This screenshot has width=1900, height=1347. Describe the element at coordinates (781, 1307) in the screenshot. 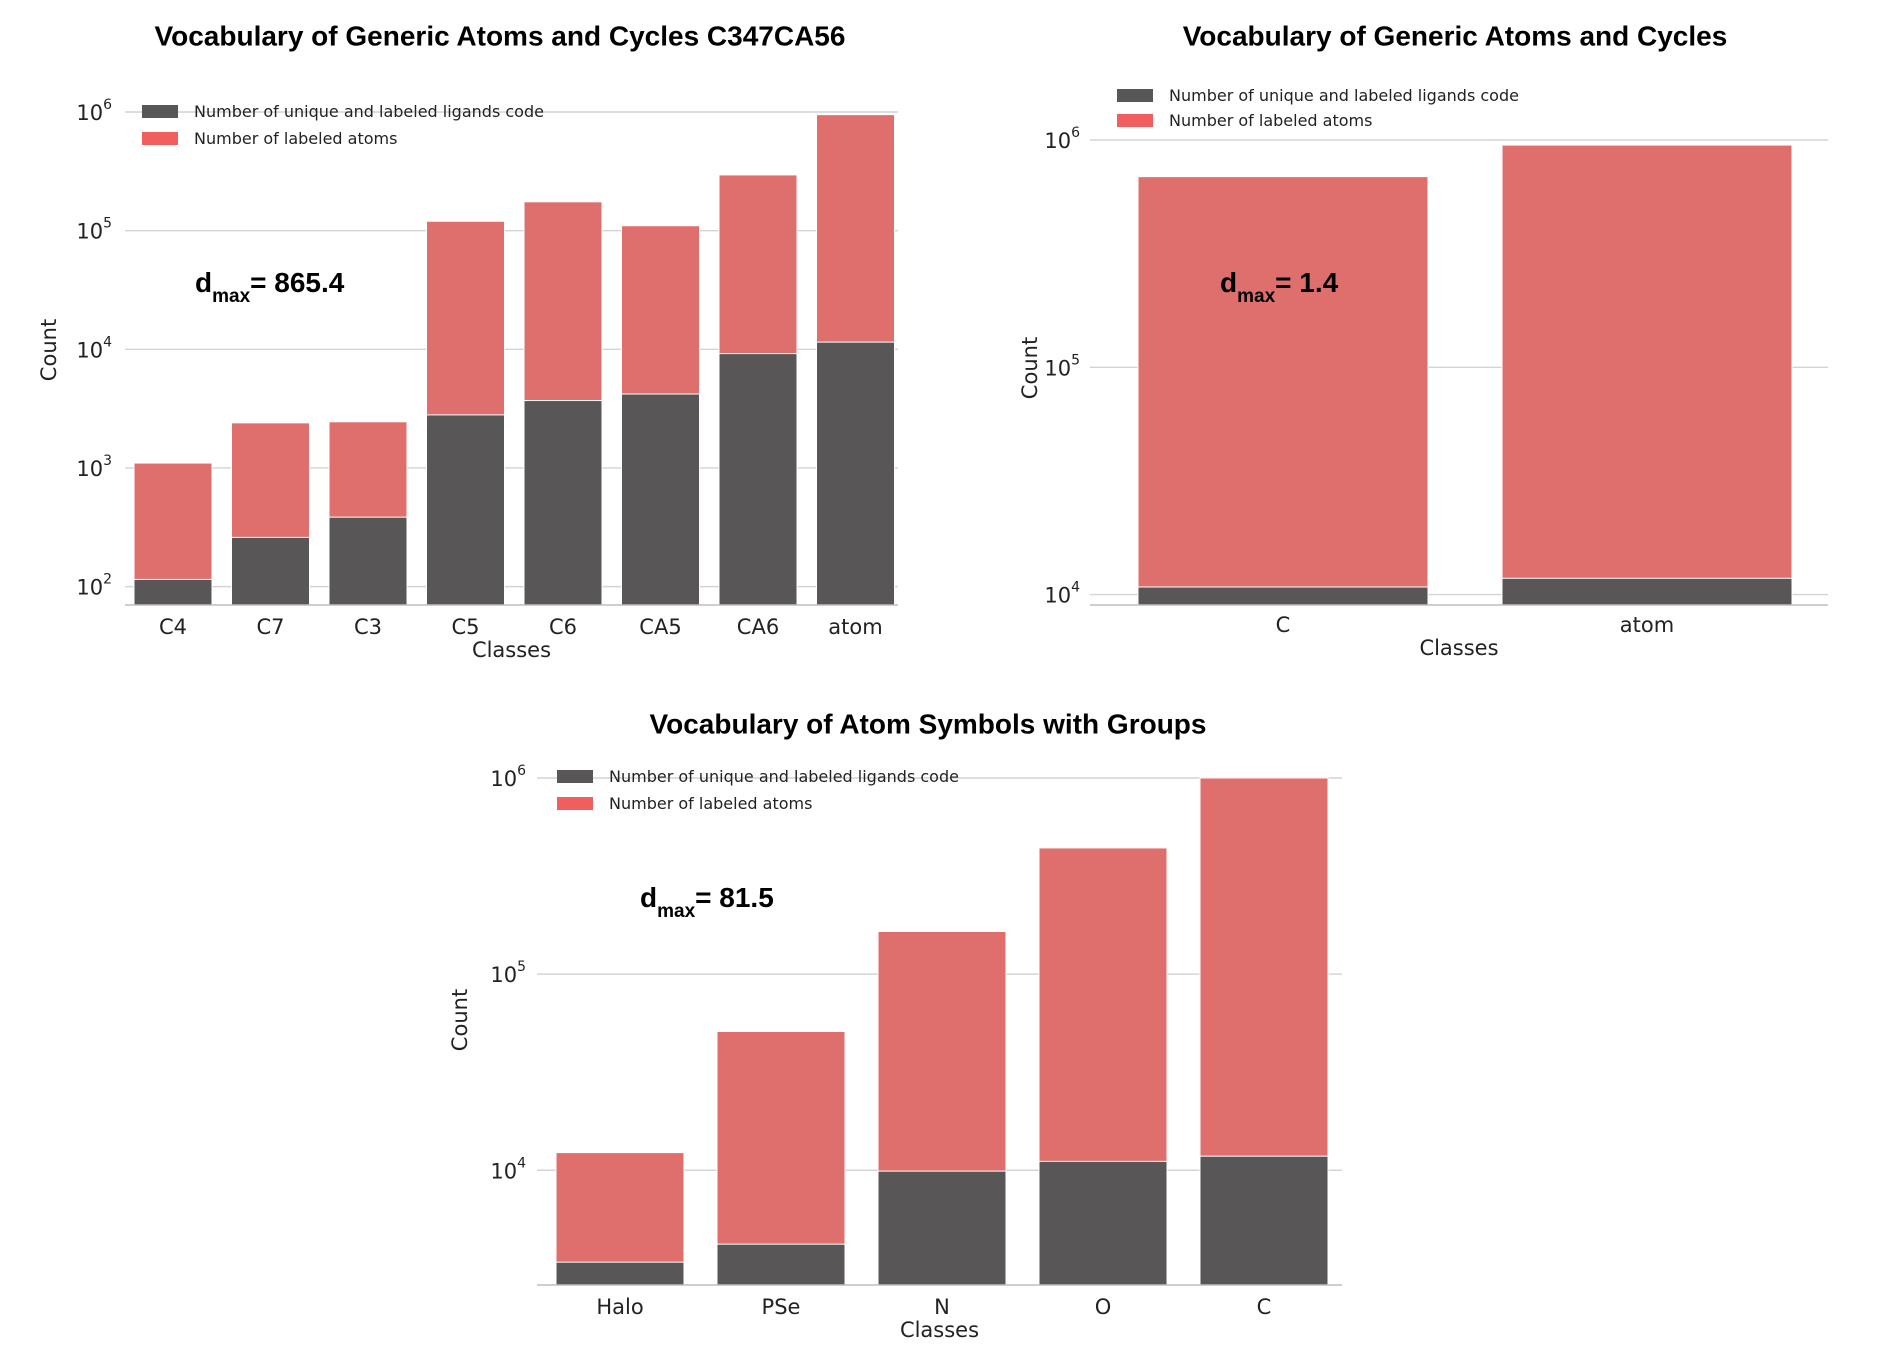

I see `x-tick-label: PSe` at that location.